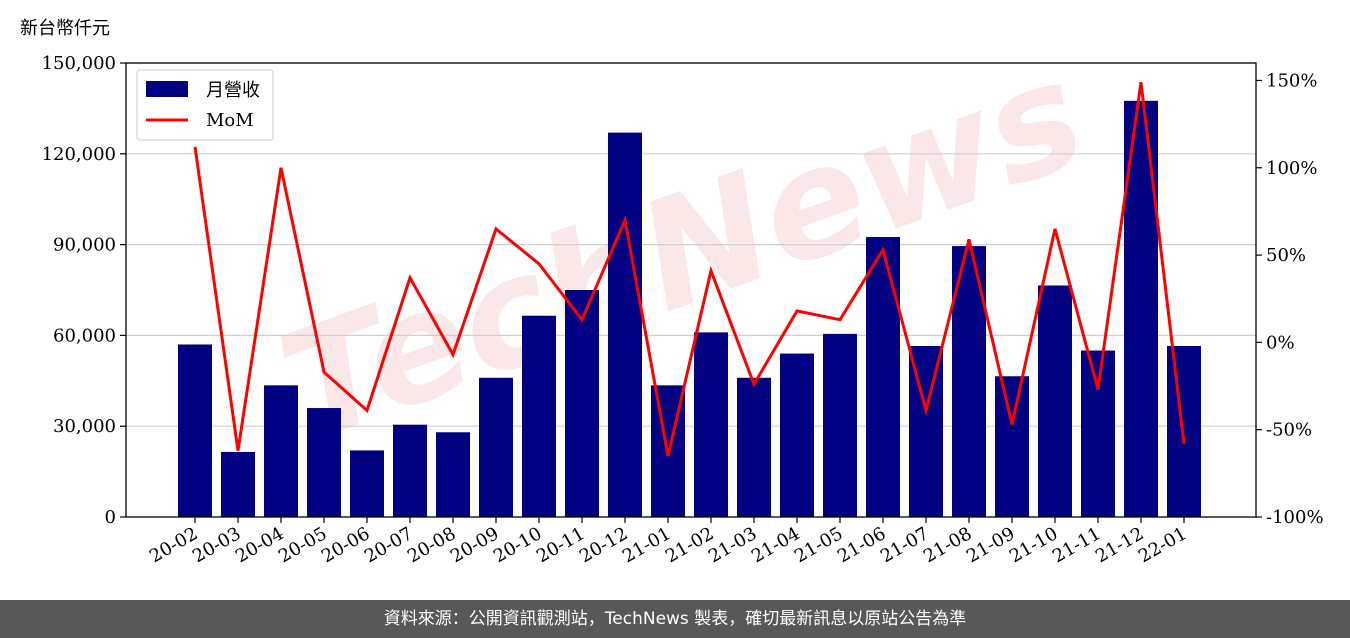  What do you see at coordinates (388, 545) in the screenshot?
I see `x-tick-label: 20-07` at bounding box center [388, 545].